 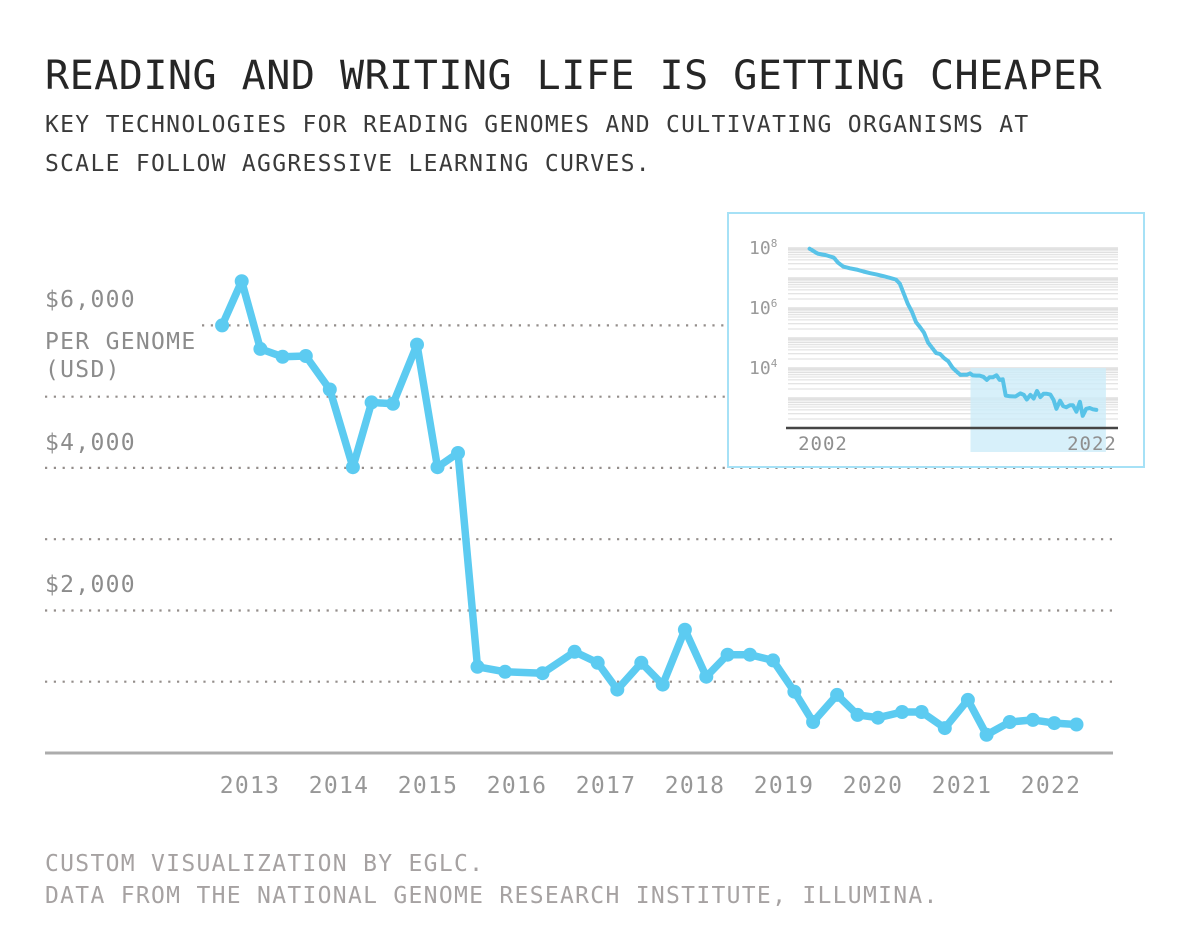 I want to click on inset-y-tick-label: 10⁶, so click(x=763, y=308).